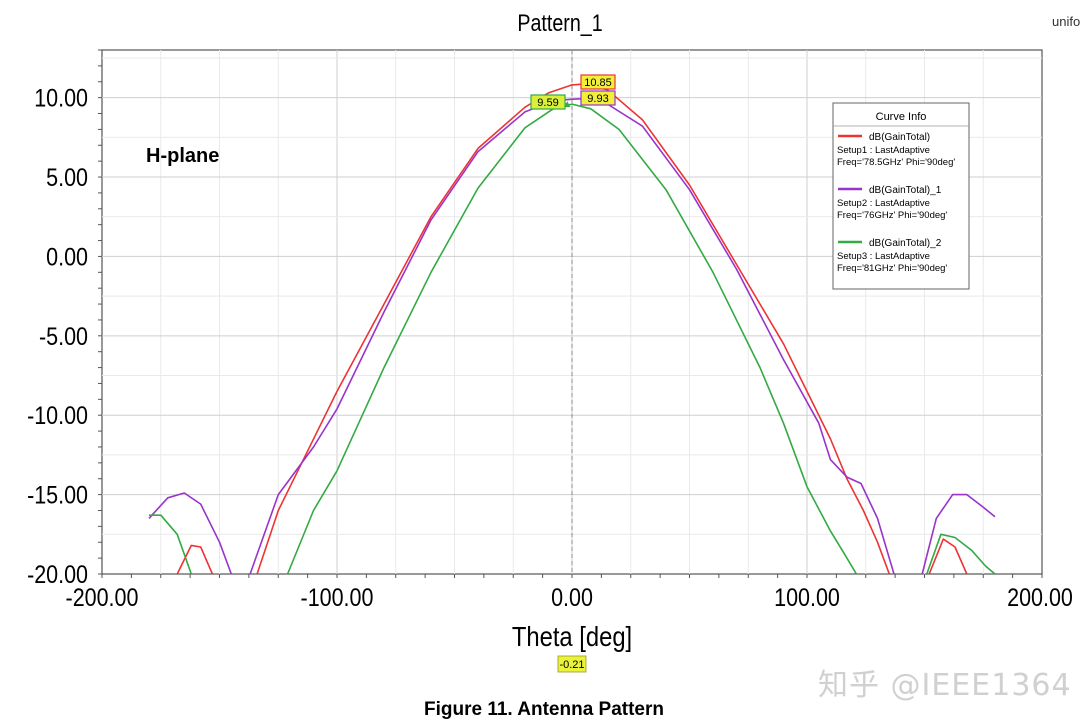 This screenshot has width=1088, height=724. I want to click on h-plane-annotation: H-plane, so click(182, 156).